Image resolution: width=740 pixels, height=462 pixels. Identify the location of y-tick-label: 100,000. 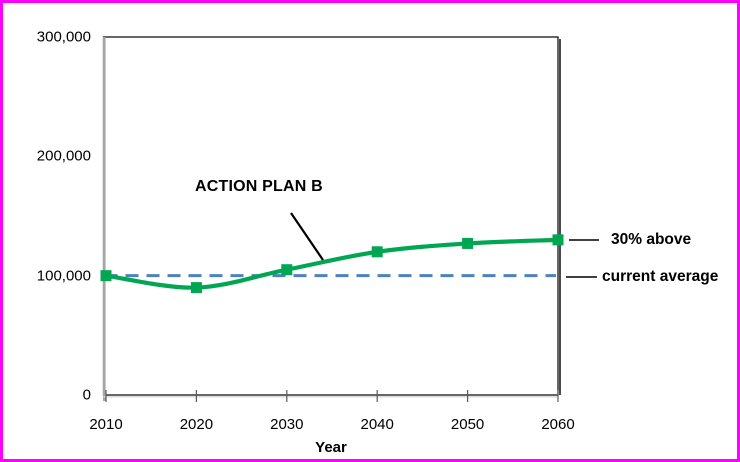
(63, 276).